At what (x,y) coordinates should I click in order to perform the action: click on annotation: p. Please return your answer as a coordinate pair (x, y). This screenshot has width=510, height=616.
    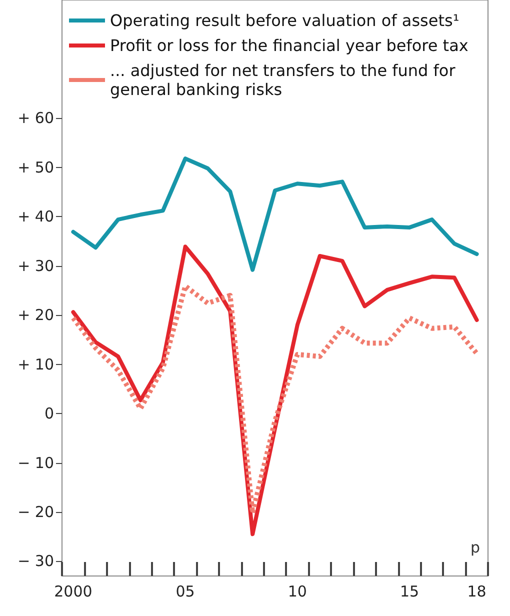
    Looking at the image, I should click on (475, 547).